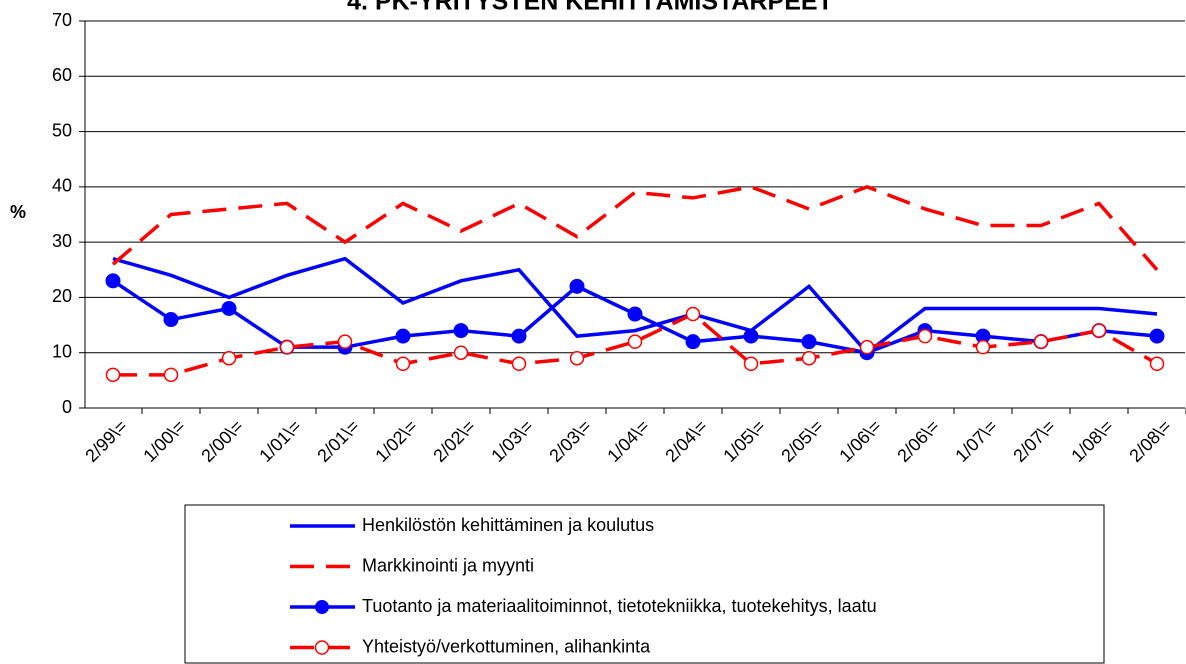 The height and width of the screenshot is (664, 1186). What do you see at coordinates (67, 407) in the screenshot?
I see `y-tick-label: 0` at bounding box center [67, 407].